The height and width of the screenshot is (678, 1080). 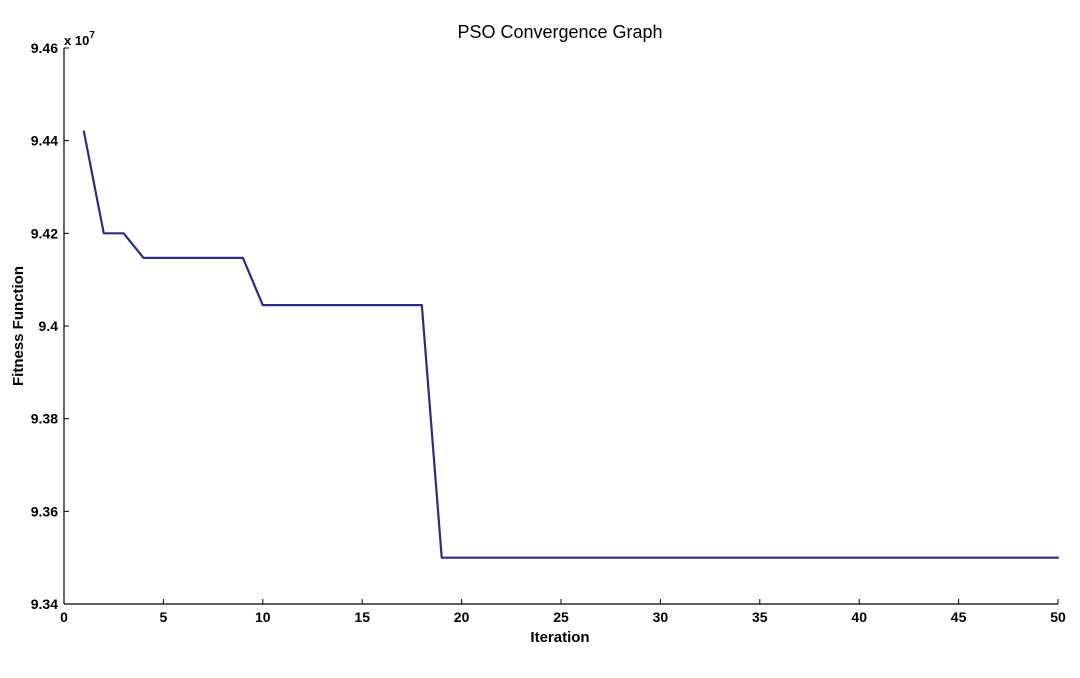 What do you see at coordinates (263, 617) in the screenshot?
I see `x-tick-label: 10` at bounding box center [263, 617].